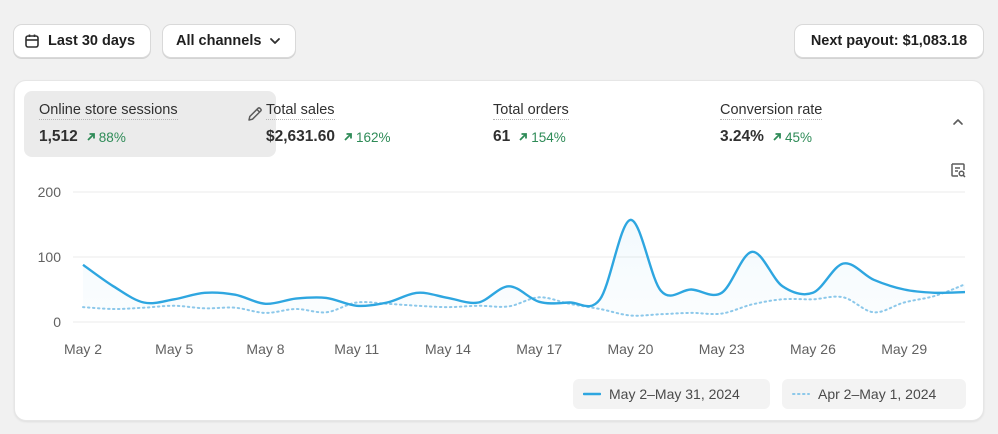 The image size is (998, 434). What do you see at coordinates (531, 111) in the screenshot?
I see `metric-label: Total orders` at bounding box center [531, 111].